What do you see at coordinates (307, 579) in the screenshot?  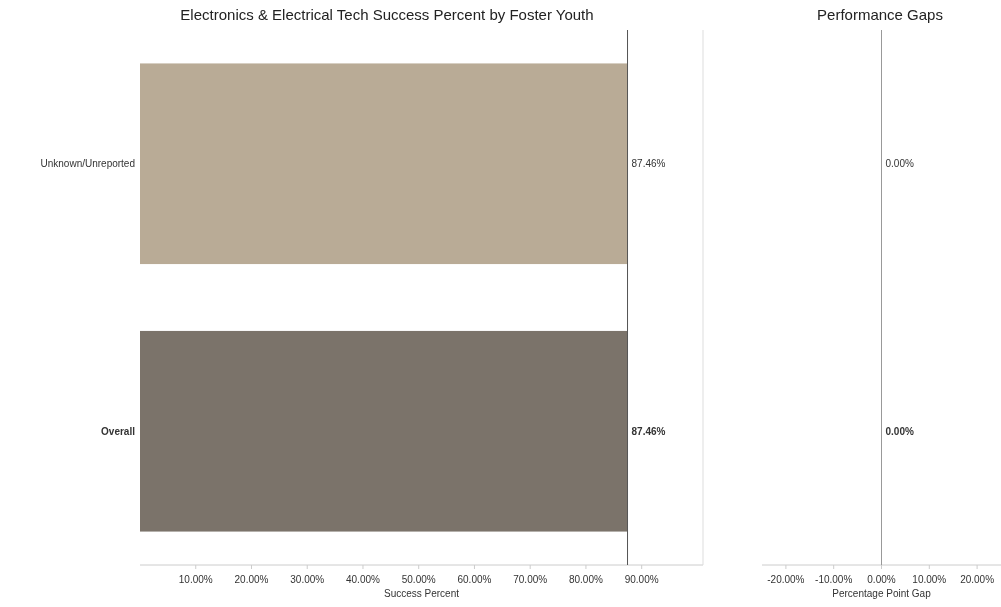 I see `x-tick-label: 30.00%` at bounding box center [307, 579].